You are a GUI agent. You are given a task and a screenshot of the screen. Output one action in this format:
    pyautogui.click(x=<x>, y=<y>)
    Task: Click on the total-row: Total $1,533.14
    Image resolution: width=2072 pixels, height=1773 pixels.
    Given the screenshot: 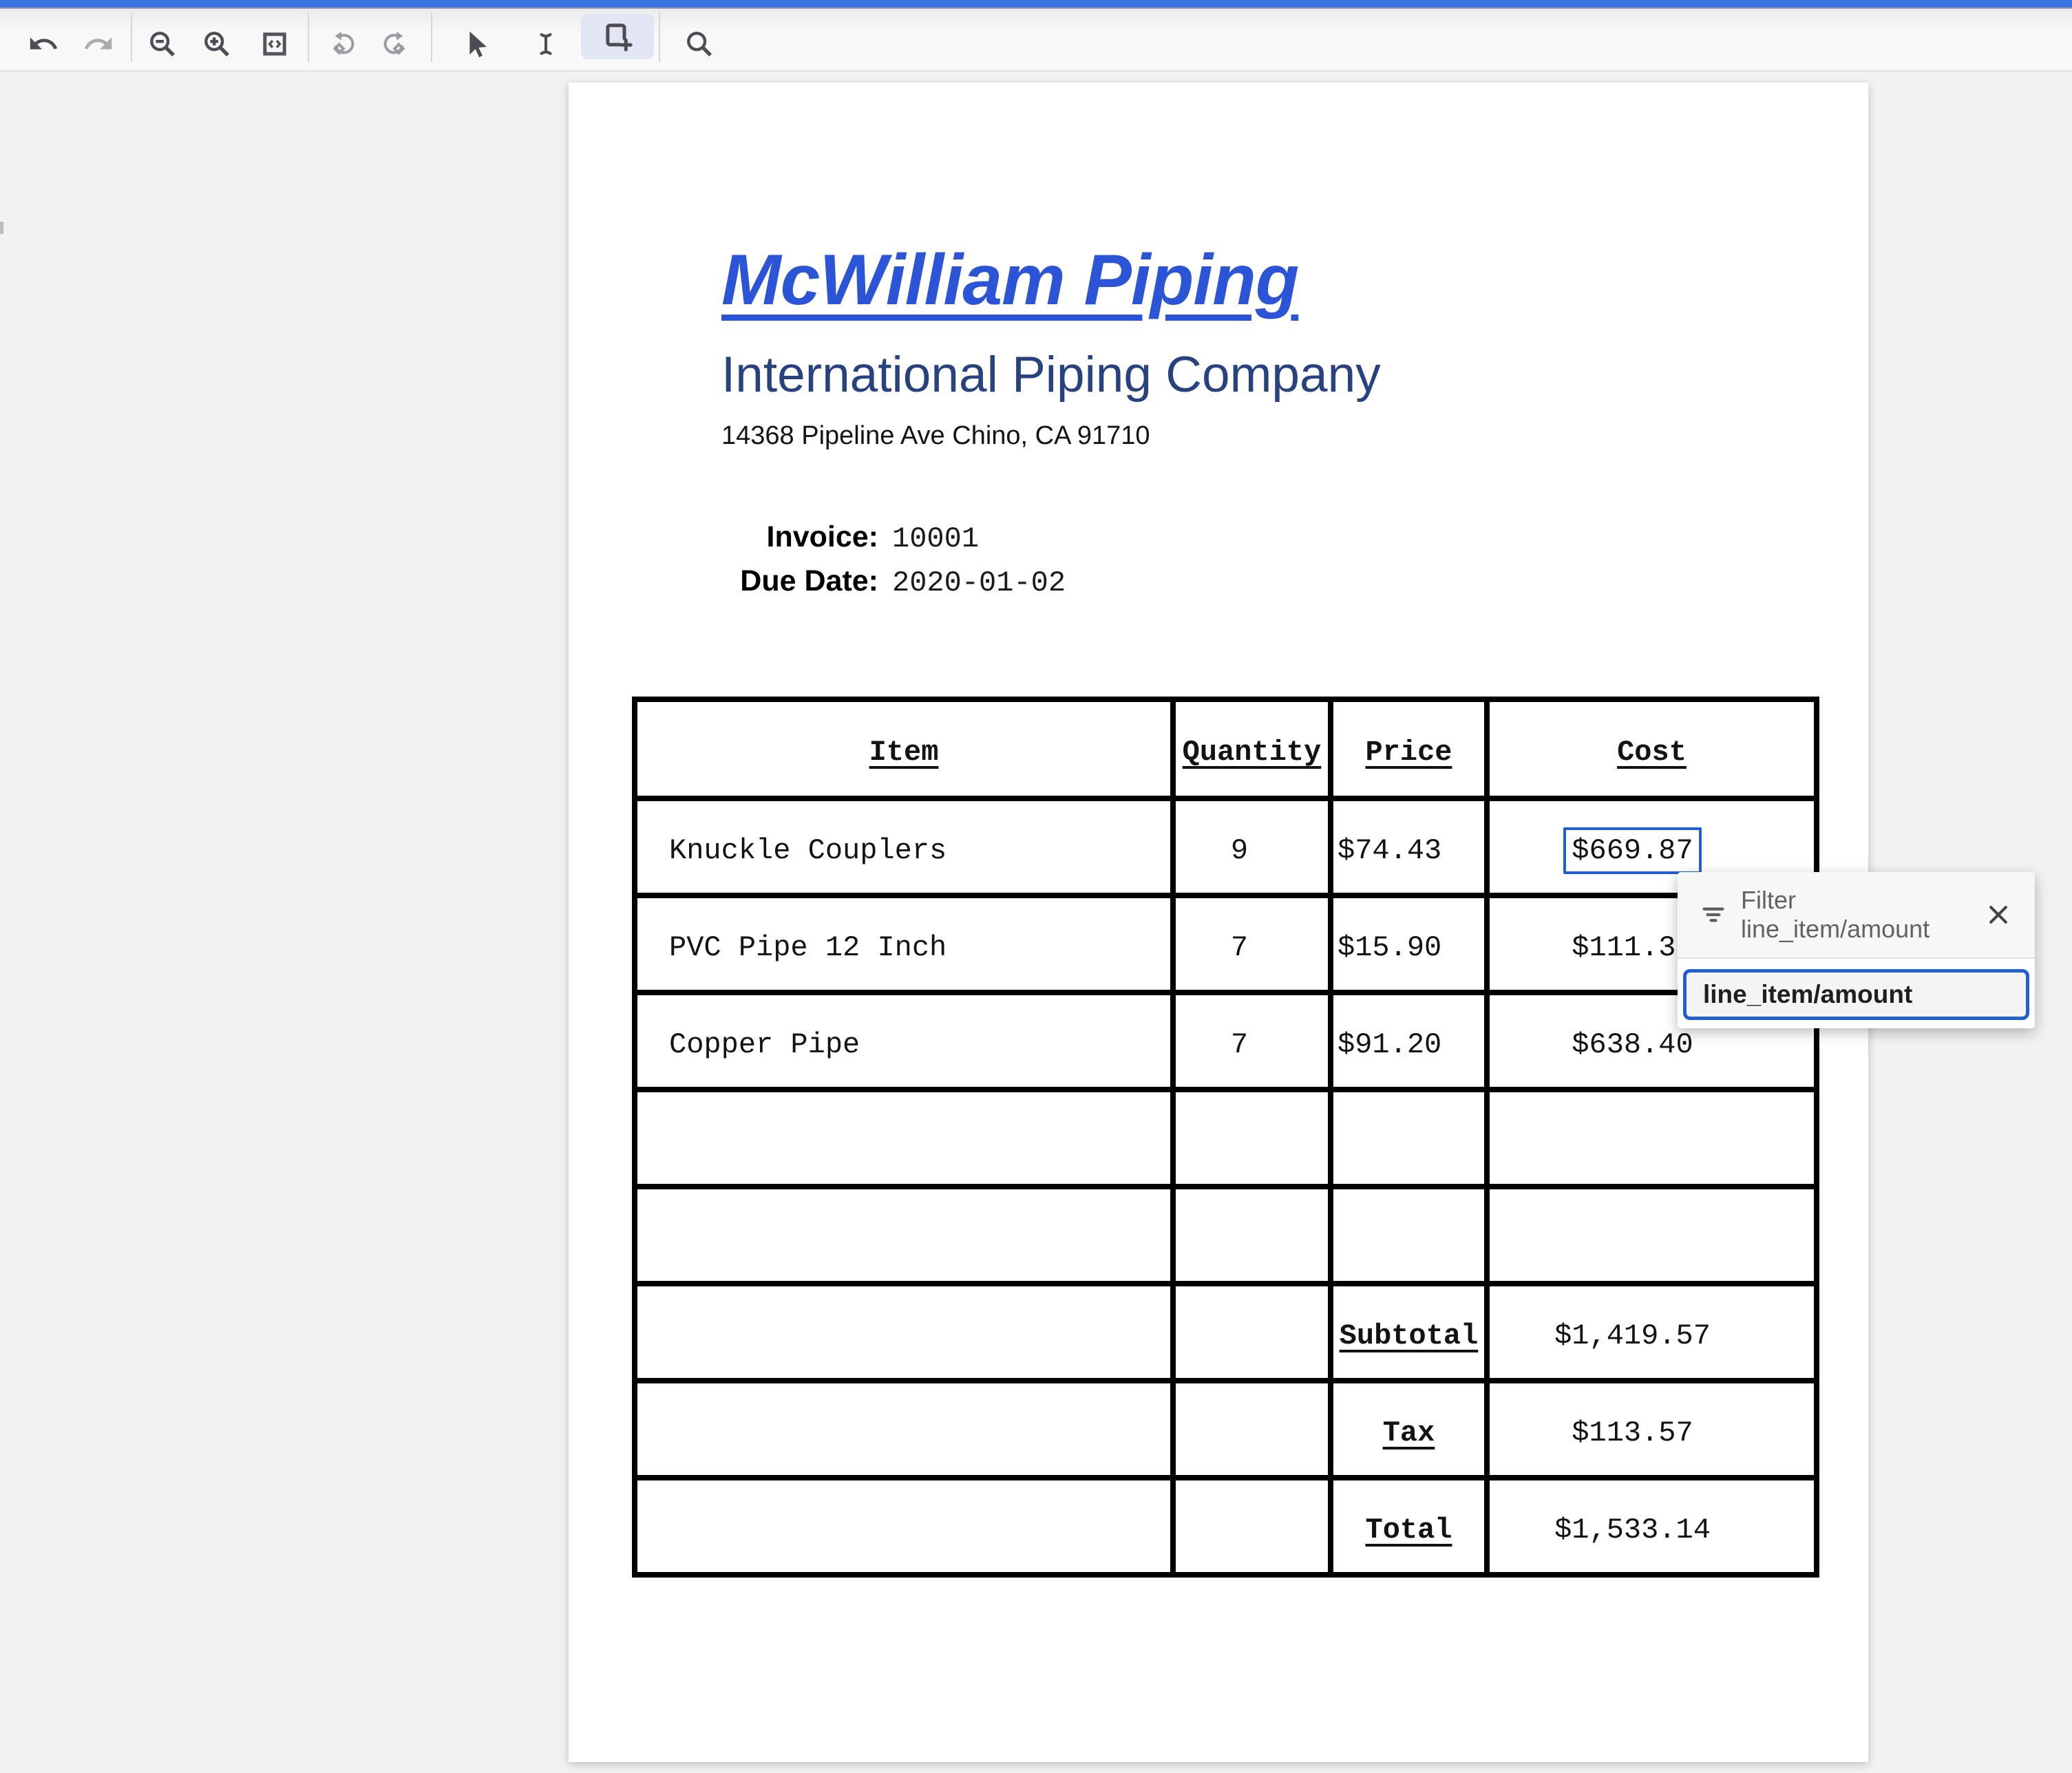 What is the action you would take?
    pyautogui.click(x=1225, y=1526)
    